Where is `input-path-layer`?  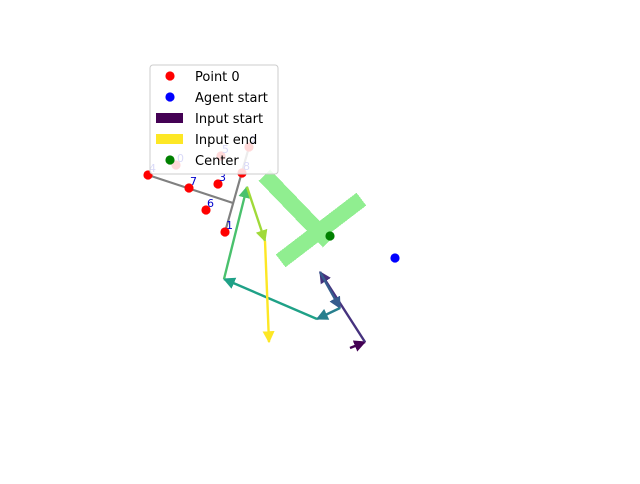 input-path-layer is located at coordinates (294, 268).